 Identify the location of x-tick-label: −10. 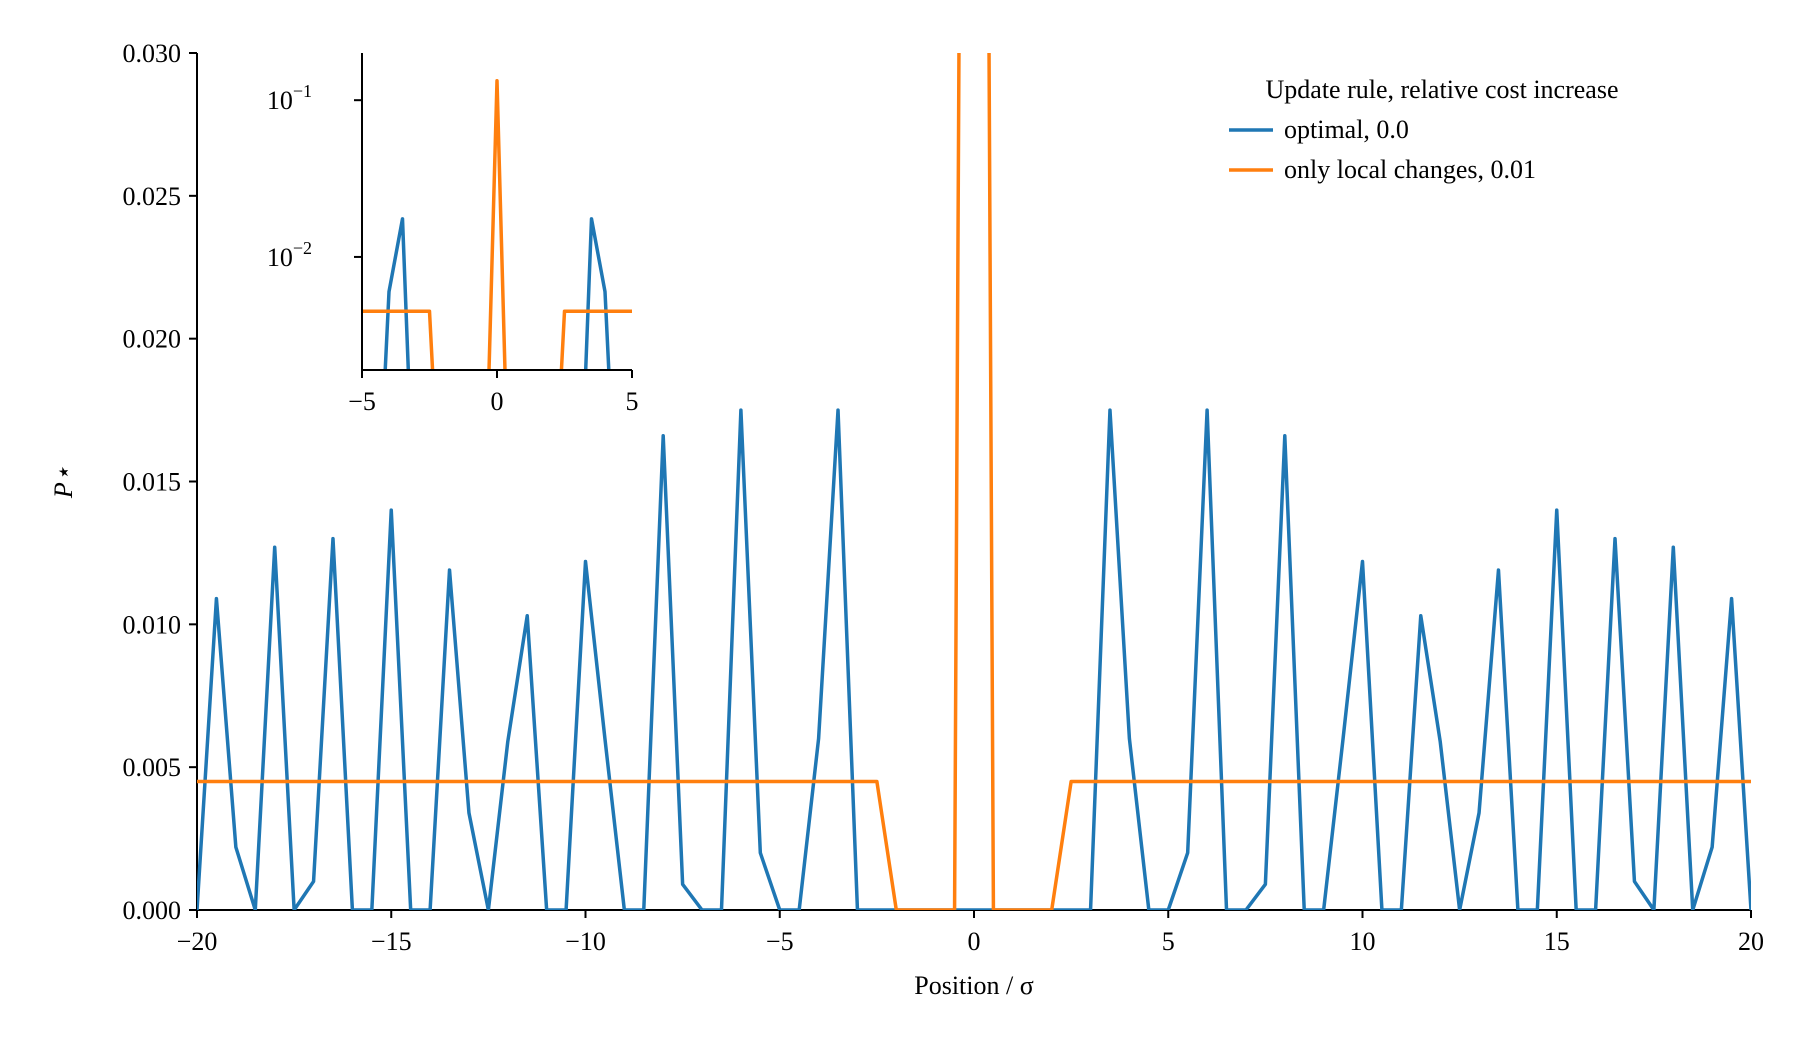
(585, 941).